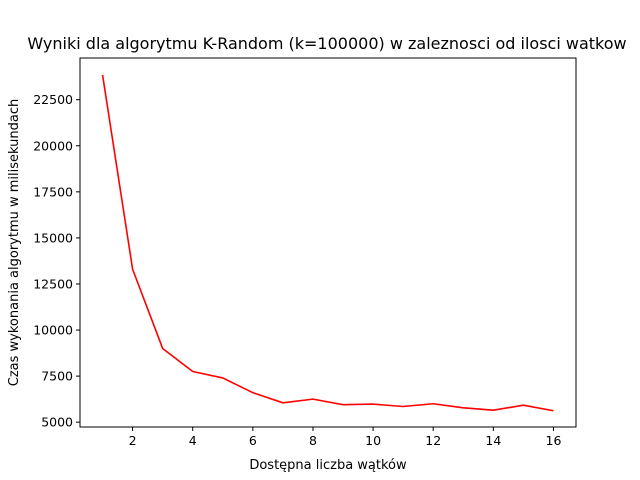  What do you see at coordinates (493, 440) in the screenshot?
I see `x-tick-label: 14` at bounding box center [493, 440].